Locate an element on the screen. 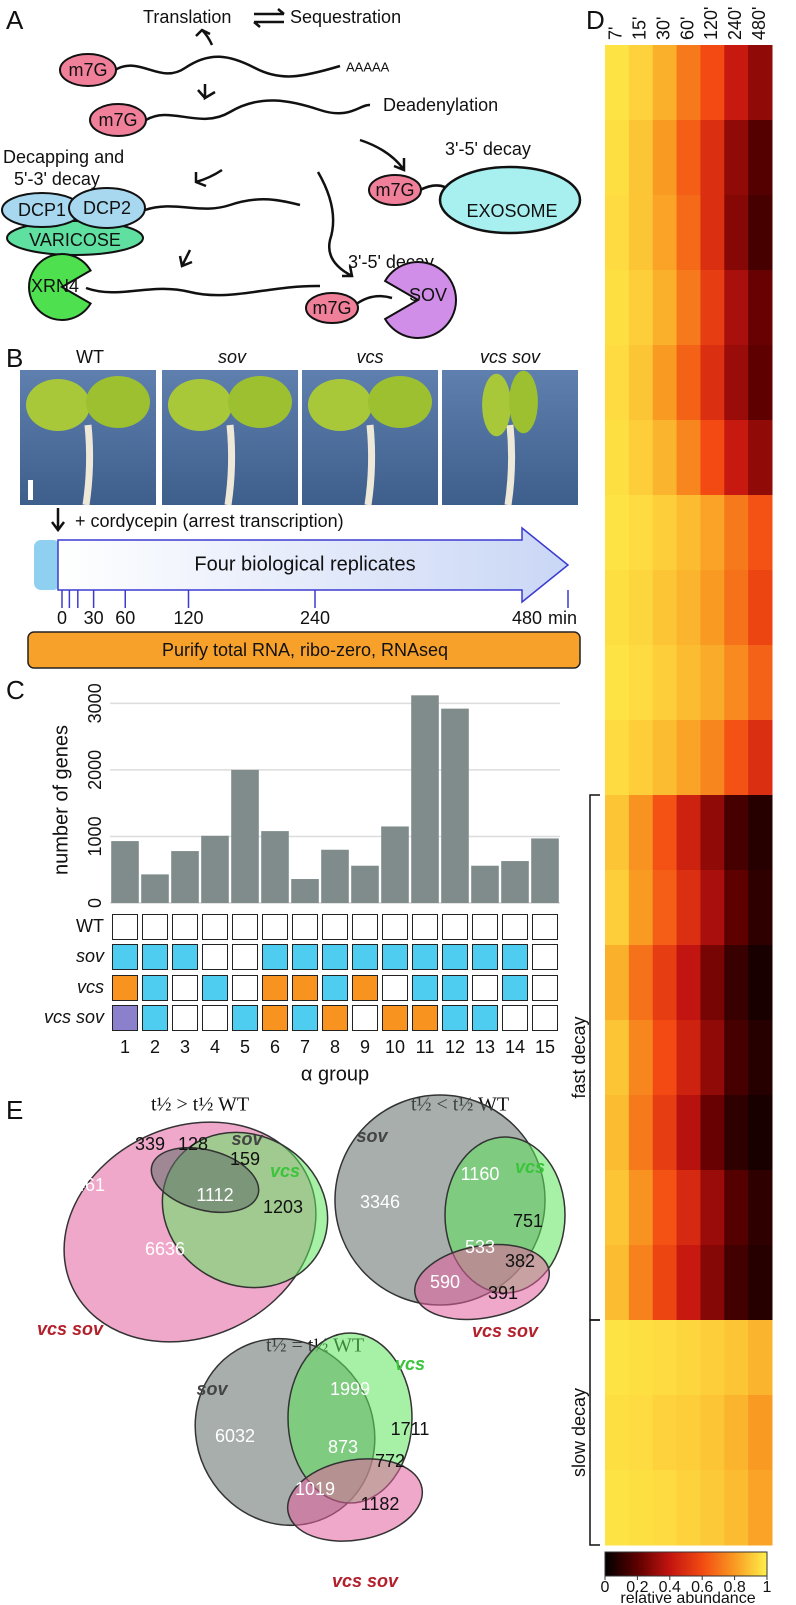 The width and height of the screenshot is (796, 1605). tick-label: 240 is located at coordinates (315, 618).